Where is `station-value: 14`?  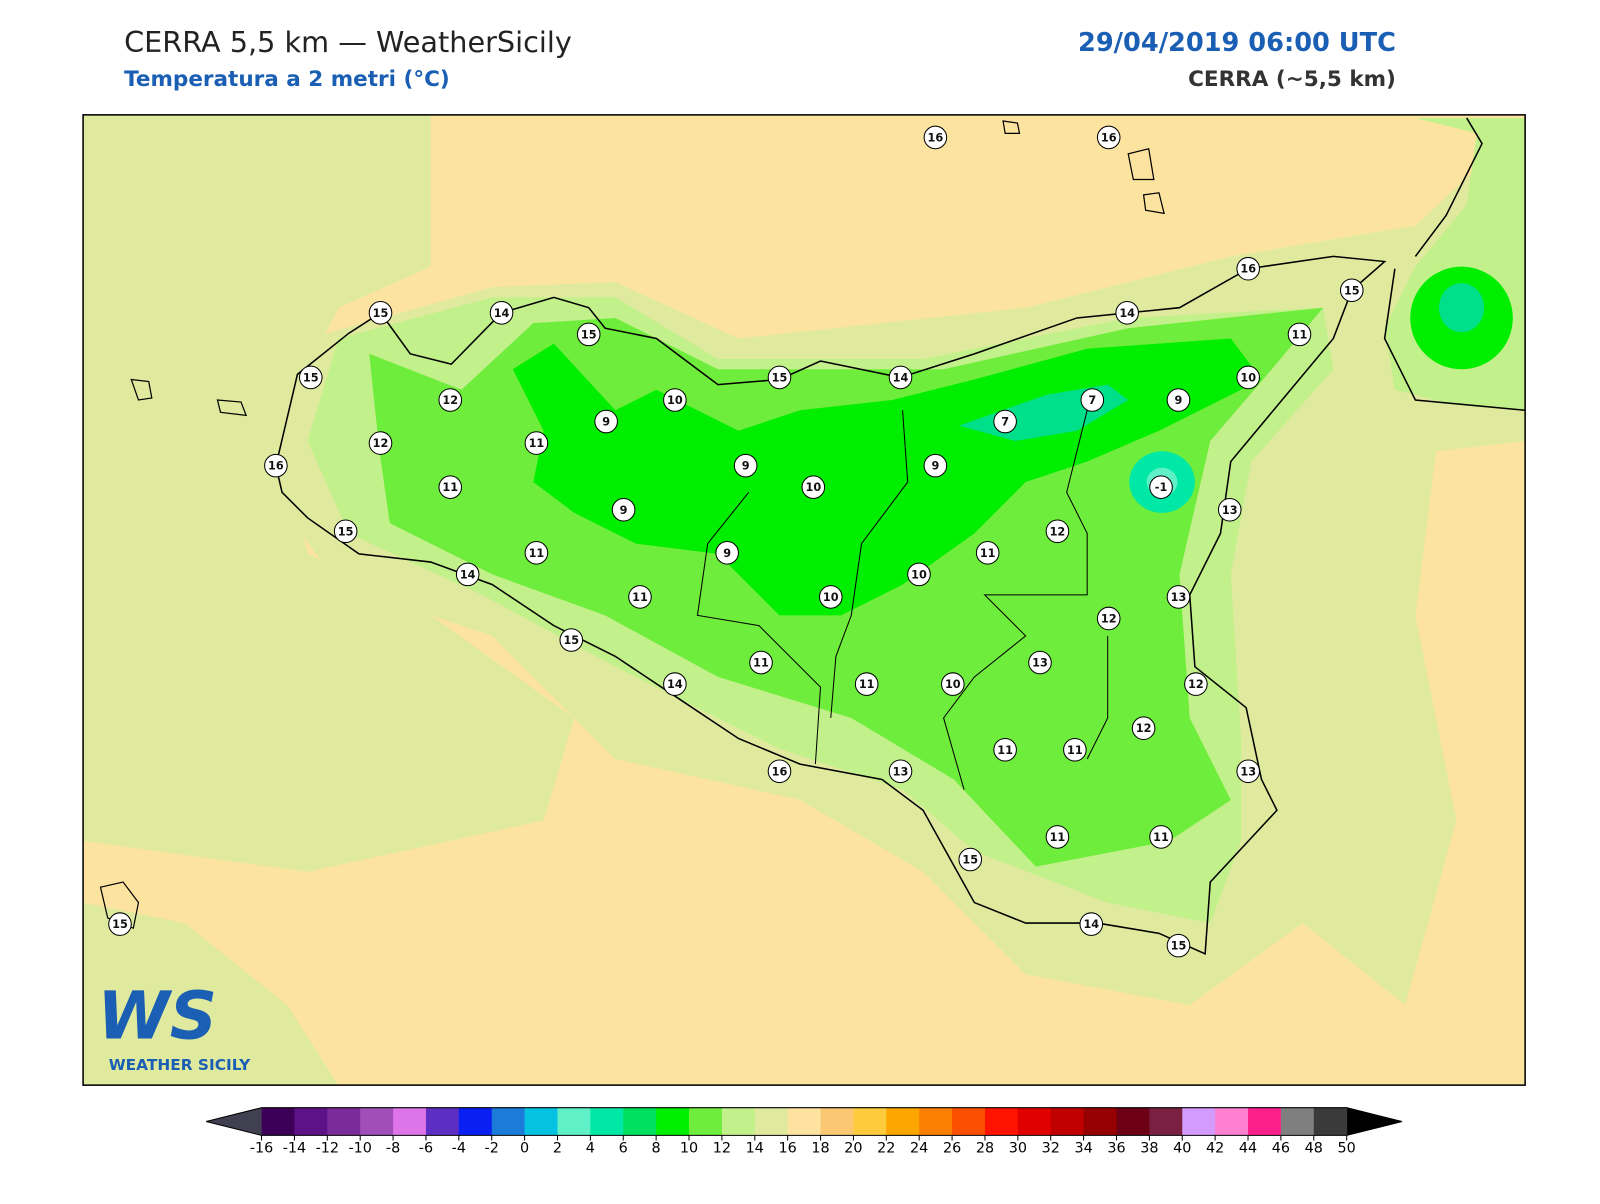 station-value: 14 is located at coordinates (1091, 924).